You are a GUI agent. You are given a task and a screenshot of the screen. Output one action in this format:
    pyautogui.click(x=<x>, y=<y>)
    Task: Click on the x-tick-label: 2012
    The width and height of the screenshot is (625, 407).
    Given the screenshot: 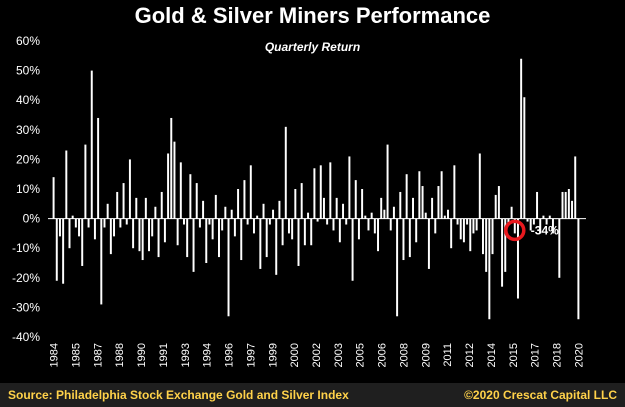 What is the action you would take?
    pyautogui.click(x=470, y=355)
    